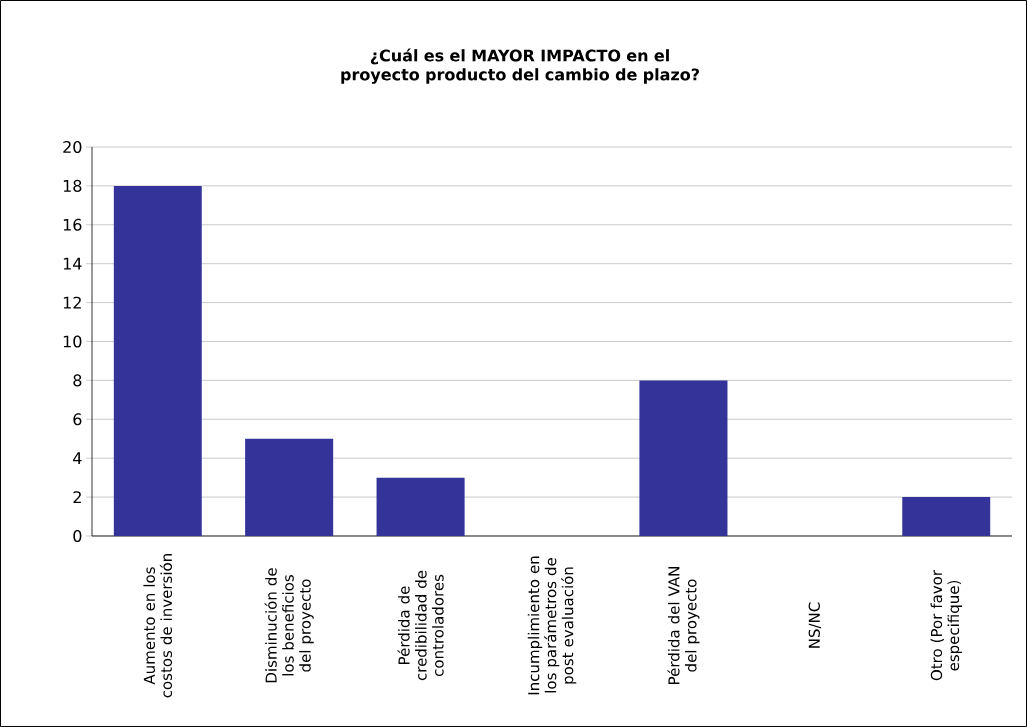  What do you see at coordinates (72, 302) in the screenshot?
I see `y-tick-label: 12` at bounding box center [72, 302].